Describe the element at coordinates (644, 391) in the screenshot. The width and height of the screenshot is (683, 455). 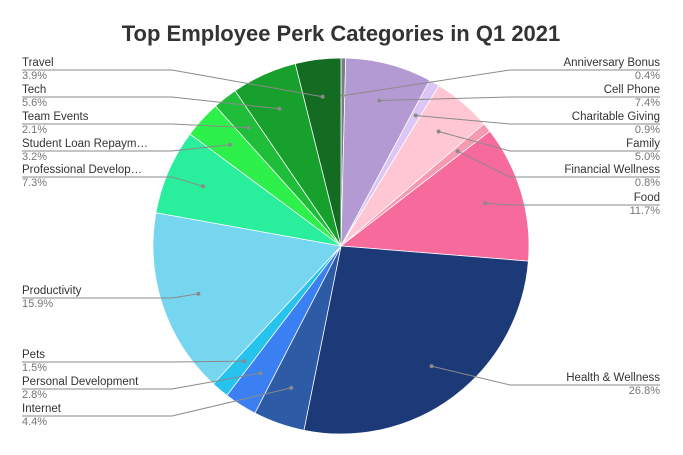
I see `slice-value-health-wellness: 26.8%` at that location.